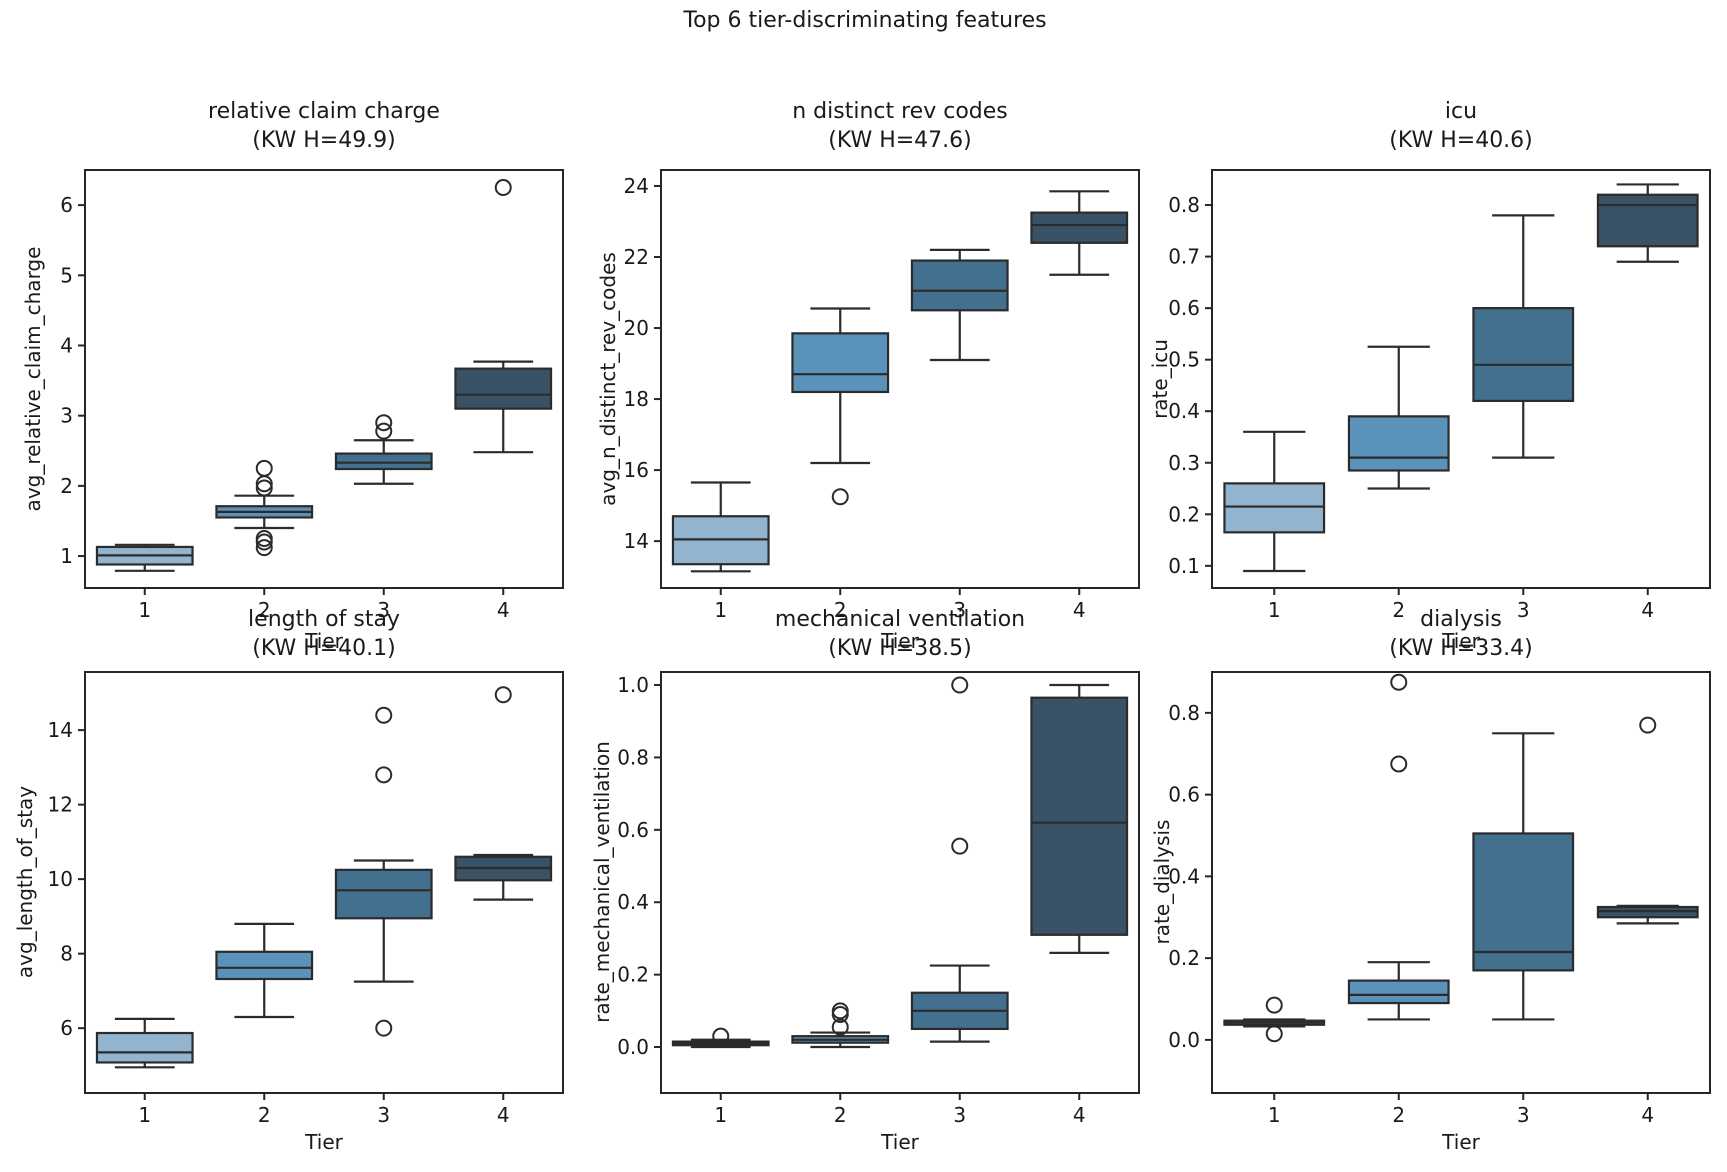  I want to click on subplot-title-line1: icu, so click(1461, 111).